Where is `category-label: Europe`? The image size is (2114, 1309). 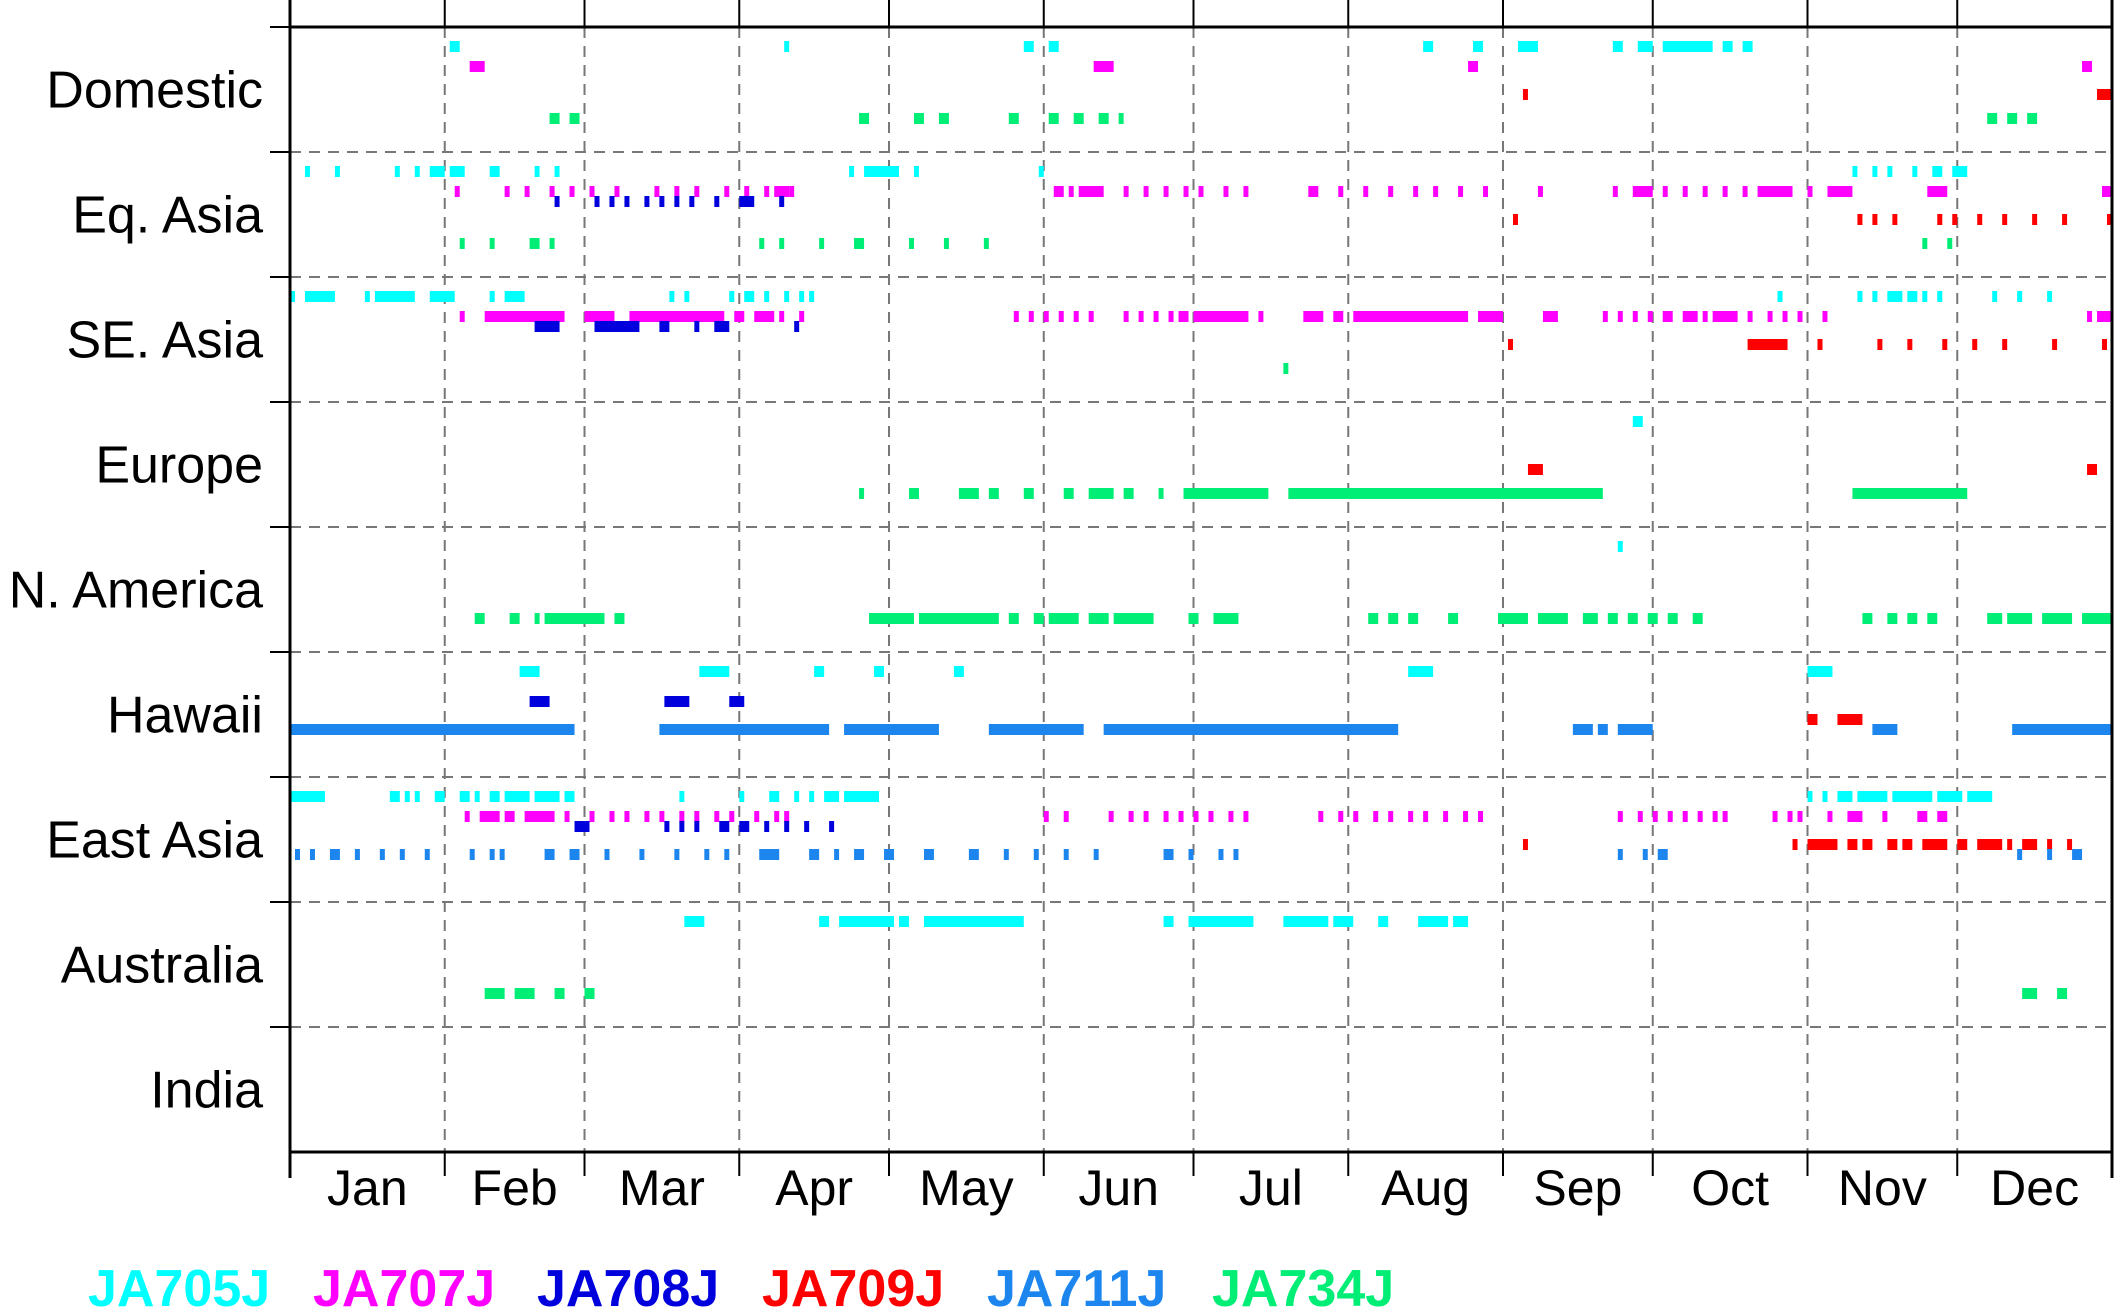 category-label: Europe is located at coordinates (179, 466).